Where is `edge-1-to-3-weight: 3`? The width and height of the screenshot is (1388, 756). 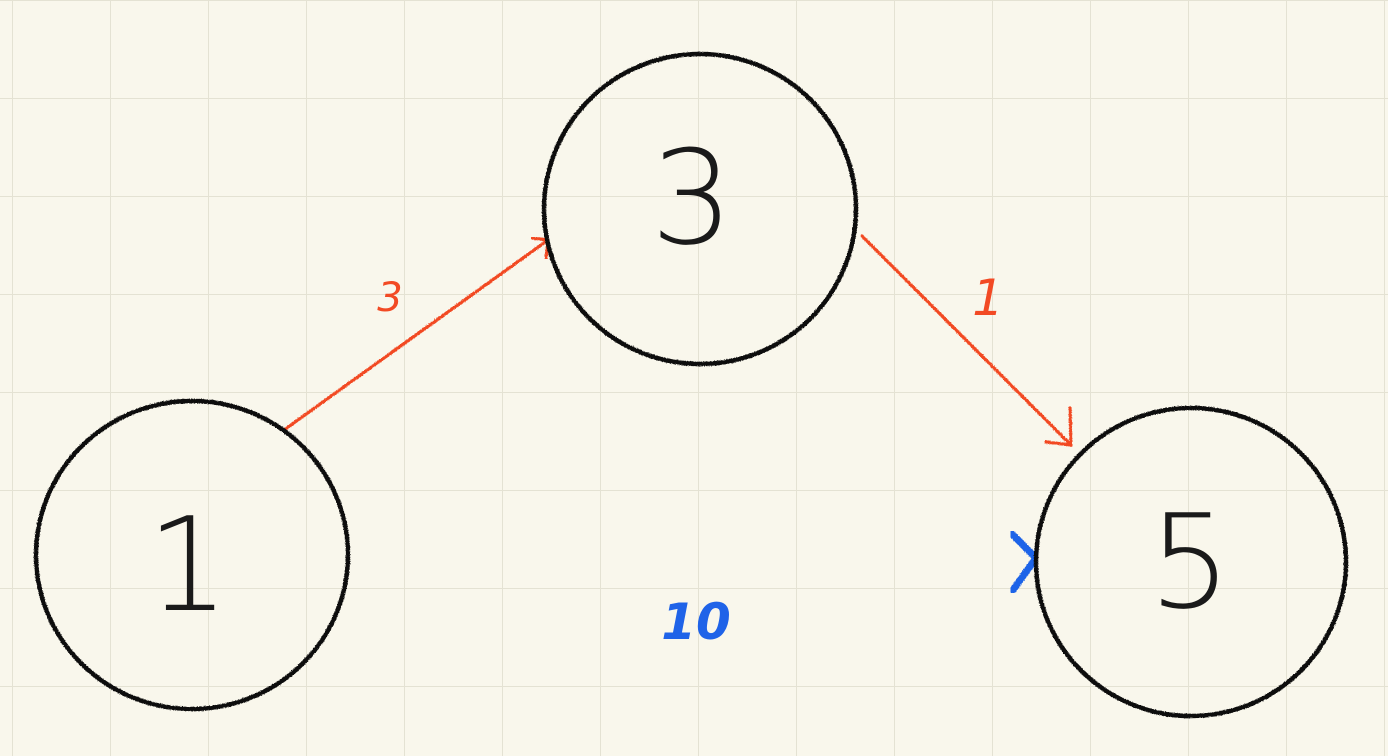
edge-1-to-3-weight: 3 is located at coordinates (389, 298).